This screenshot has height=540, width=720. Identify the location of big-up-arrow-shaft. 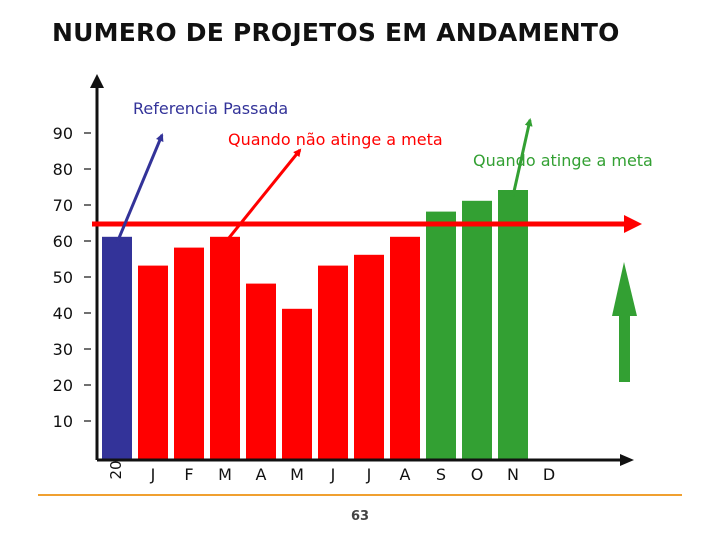
(624, 347).